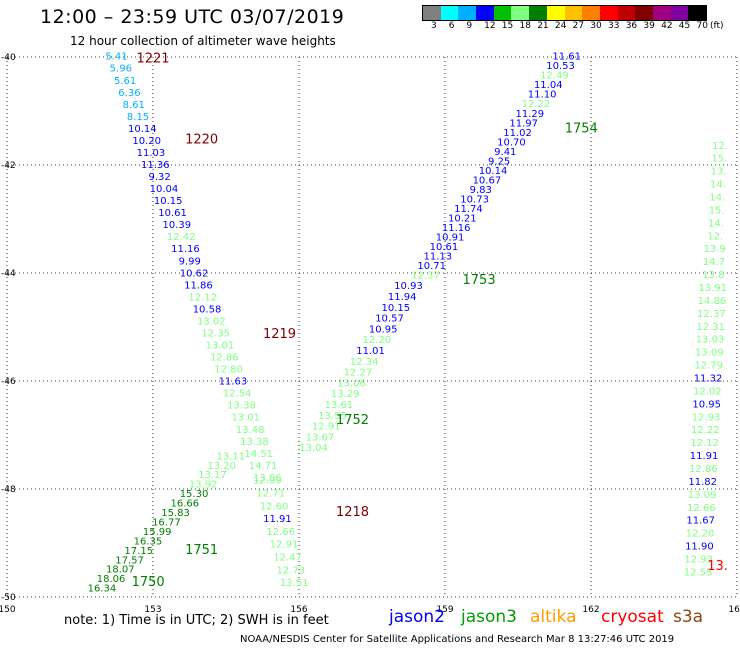 This screenshot has width=740, height=650. Describe the element at coordinates (203, 485) in the screenshot. I see `wave-height-value: 13.92` at that location.